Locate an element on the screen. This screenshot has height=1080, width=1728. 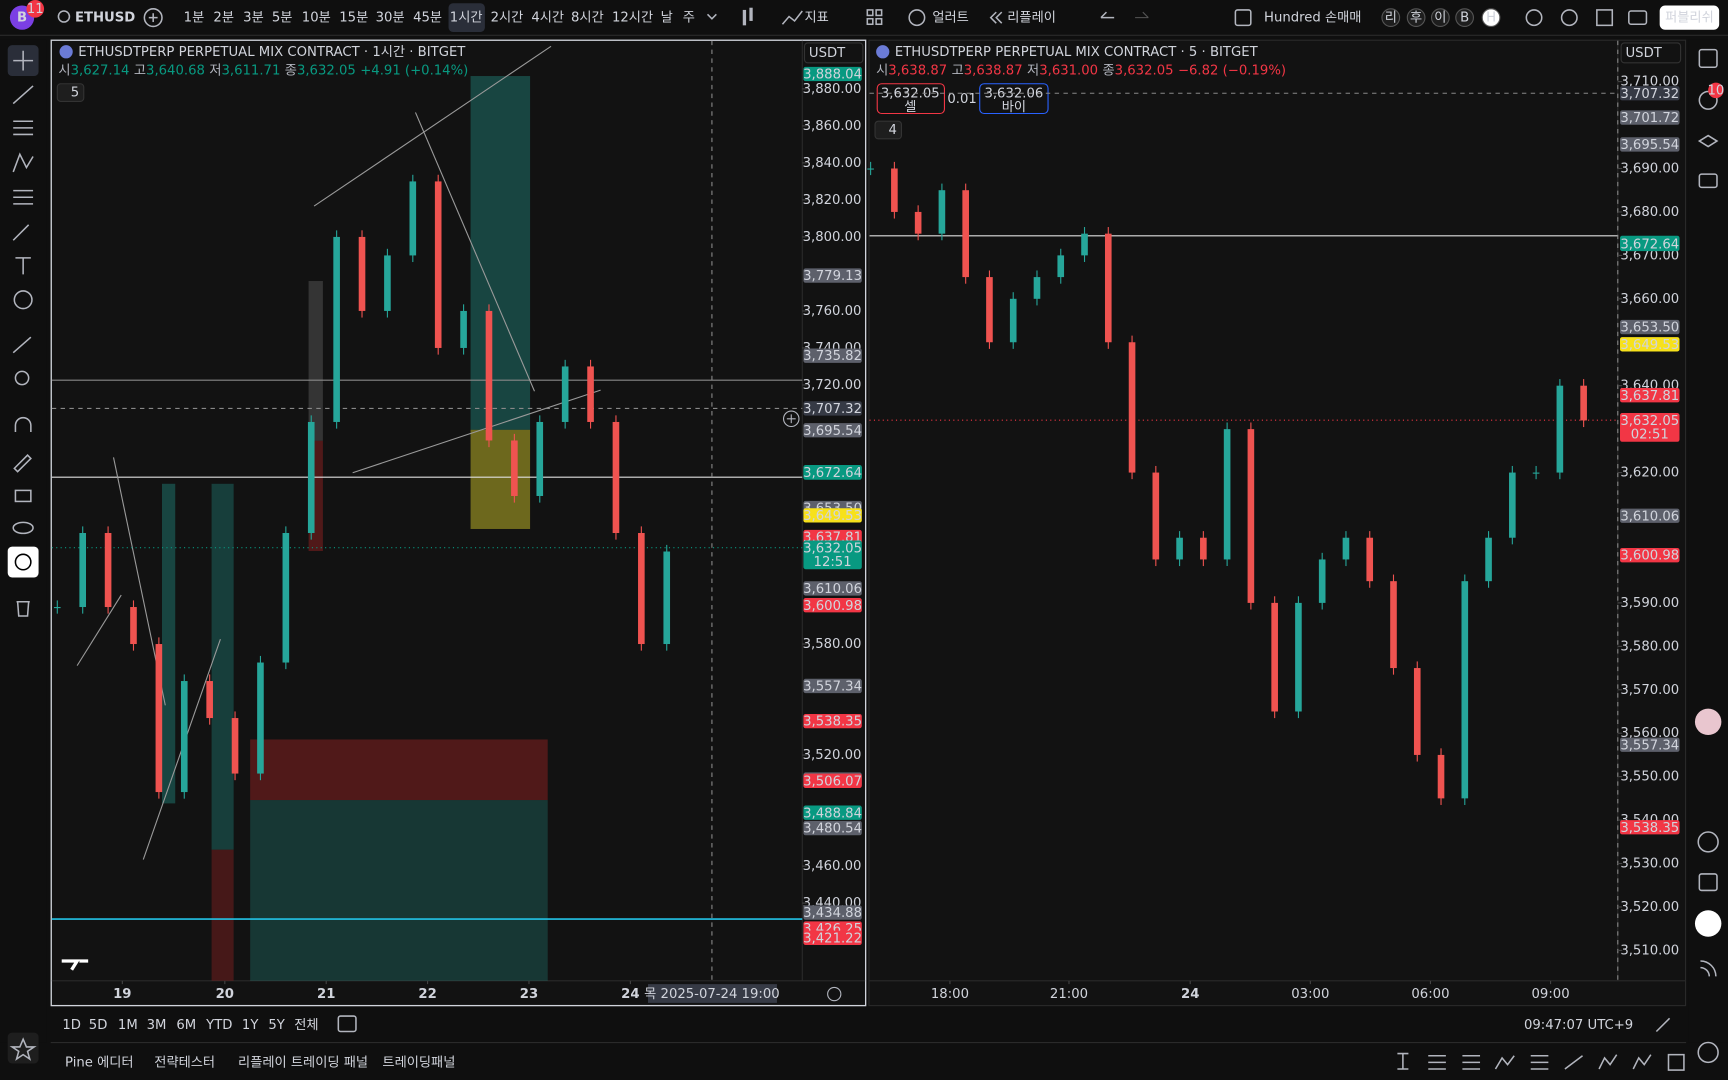
sell-button is located at coordinates (910, 99).